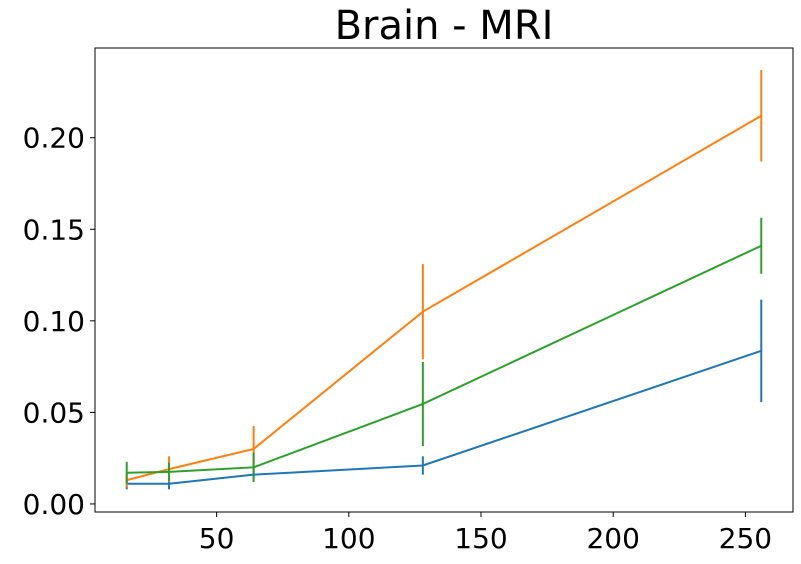 The width and height of the screenshot is (801, 564). What do you see at coordinates (348, 538) in the screenshot?
I see `x-tick-label: 100` at bounding box center [348, 538].